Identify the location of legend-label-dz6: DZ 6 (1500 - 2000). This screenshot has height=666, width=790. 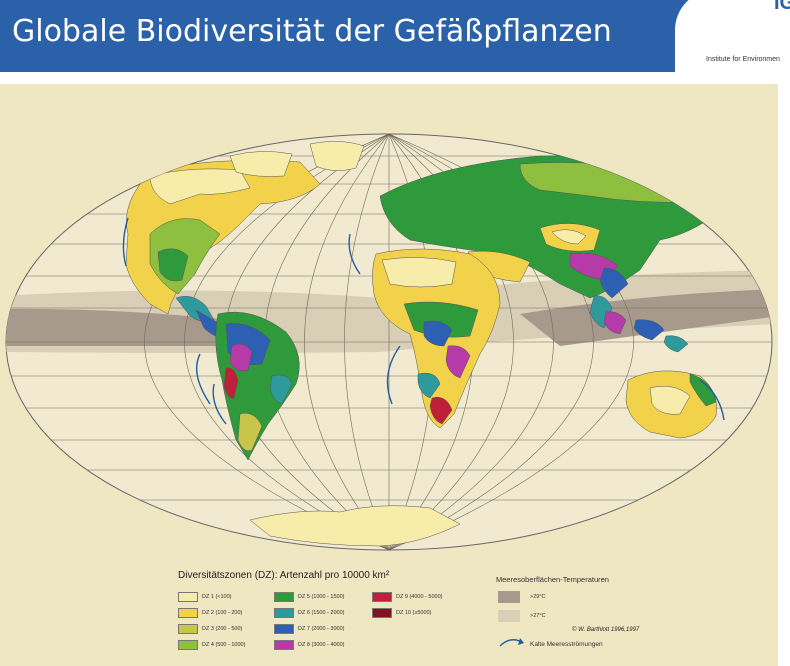
(321, 613).